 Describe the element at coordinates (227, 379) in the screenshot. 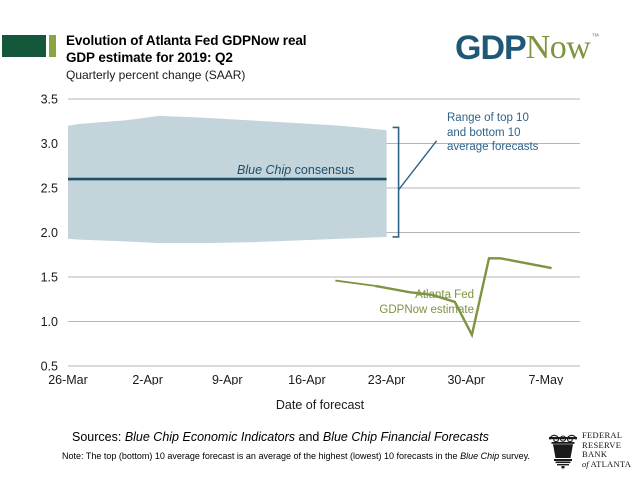

I see `svg-text: 9-Apr` at that location.